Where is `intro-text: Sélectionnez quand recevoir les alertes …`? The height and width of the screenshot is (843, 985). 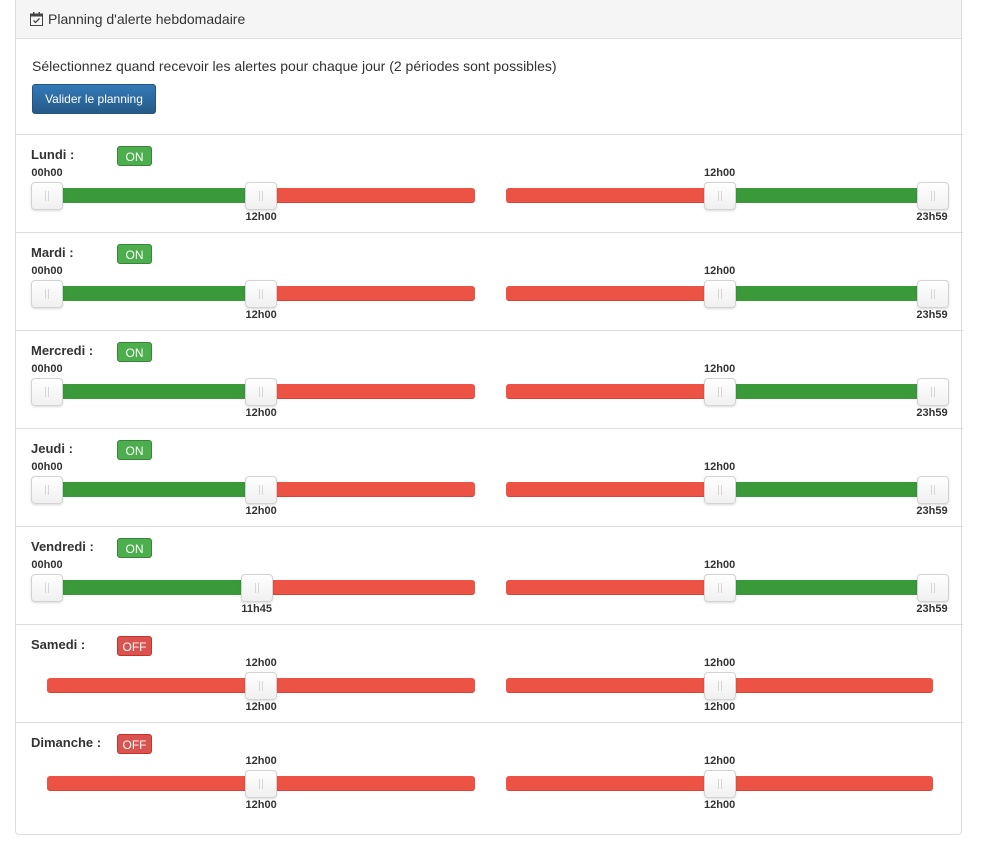
intro-text: Sélectionnez quand recevoir les alertes … is located at coordinates (294, 66).